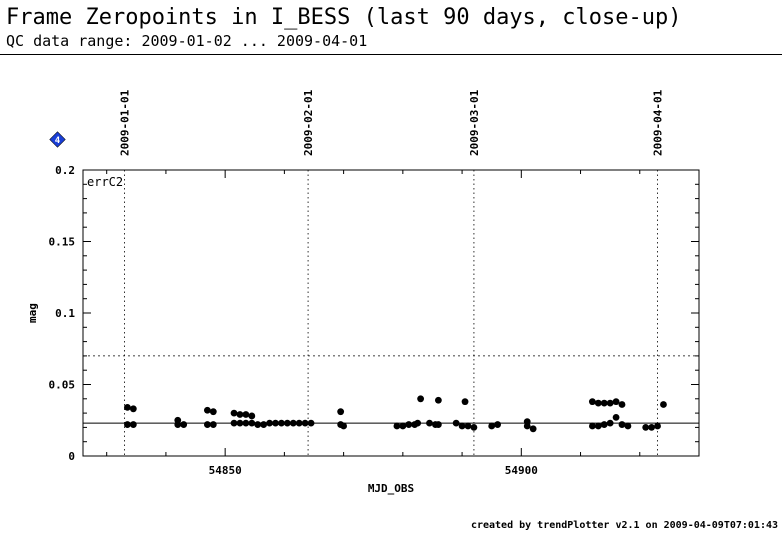  What do you see at coordinates (474, 122) in the screenshot?
I see `date-marker-label: 2009-03-01` at bounding box center [474, 122].